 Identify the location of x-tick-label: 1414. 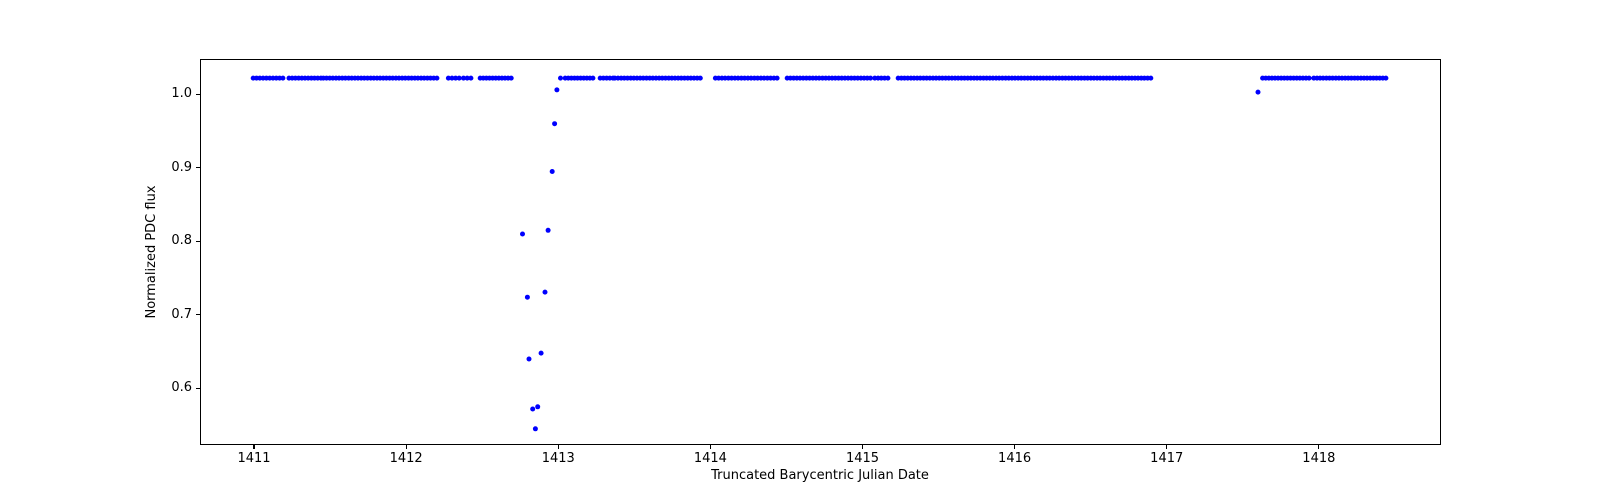
(710, 458).